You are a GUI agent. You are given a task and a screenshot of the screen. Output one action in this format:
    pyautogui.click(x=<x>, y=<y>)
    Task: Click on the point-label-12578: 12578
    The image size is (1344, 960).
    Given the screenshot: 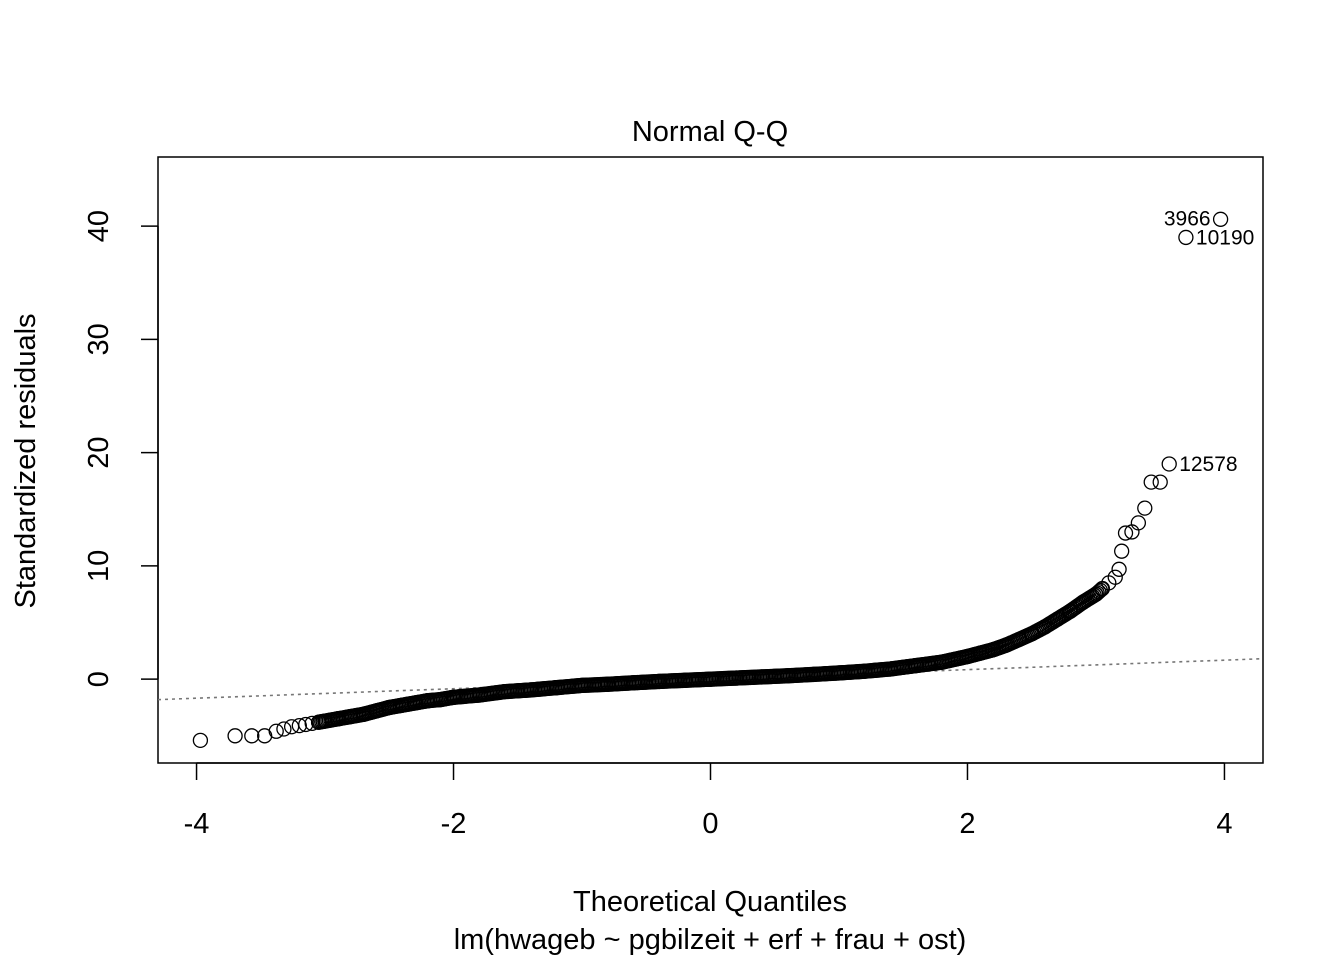 What is the action you would take?
    pyautogui.click(x=1208, y=464)
    